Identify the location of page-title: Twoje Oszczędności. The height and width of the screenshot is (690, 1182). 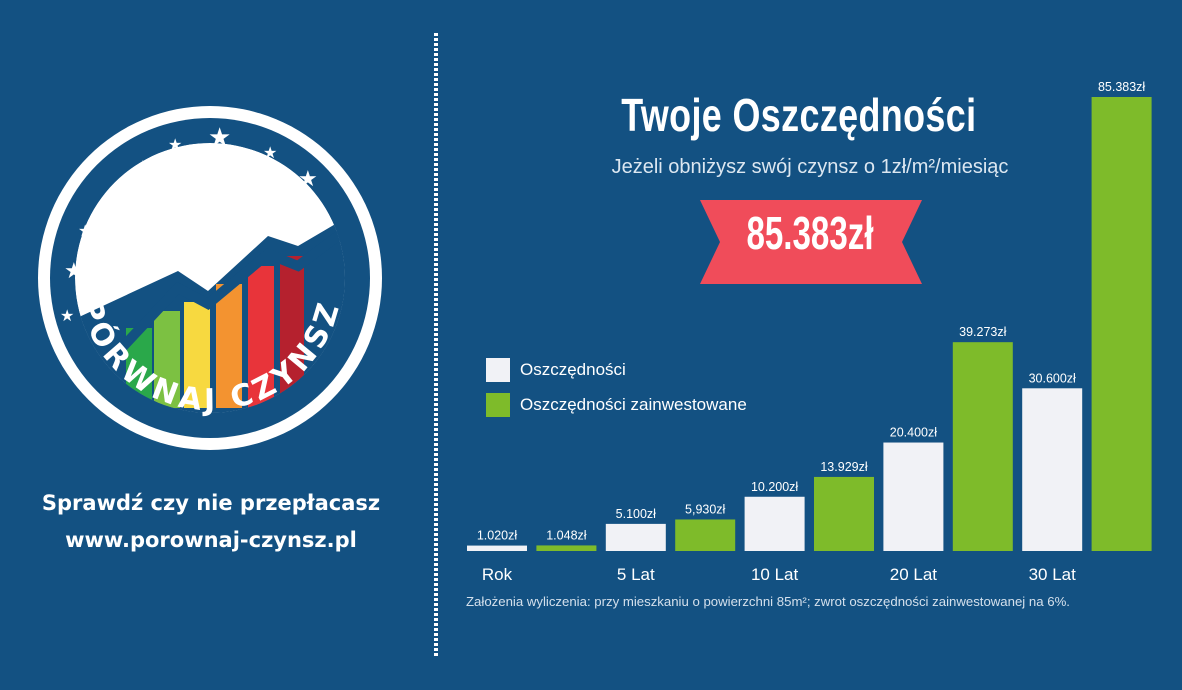
(799, 115).